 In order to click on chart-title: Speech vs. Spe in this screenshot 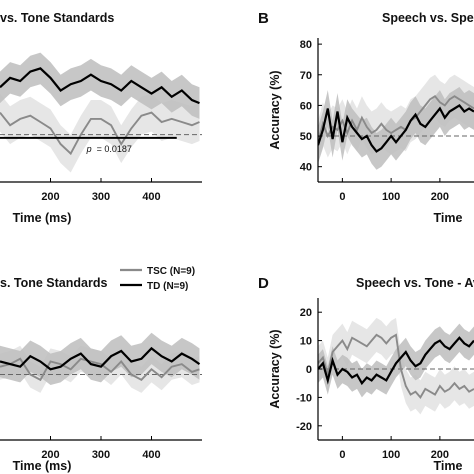, I will do `click(428, 18)`.